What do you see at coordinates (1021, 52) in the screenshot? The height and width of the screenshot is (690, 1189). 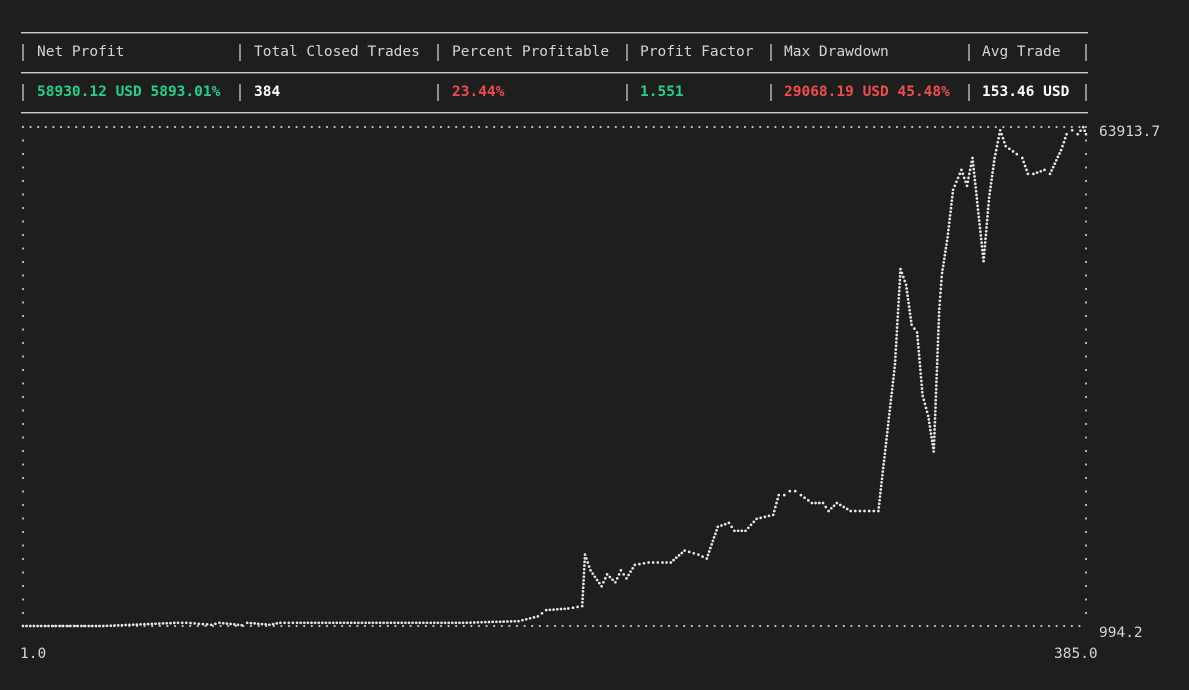 I see `header-avg-trade: Avg Trade` at bounding box center [1021, 52].